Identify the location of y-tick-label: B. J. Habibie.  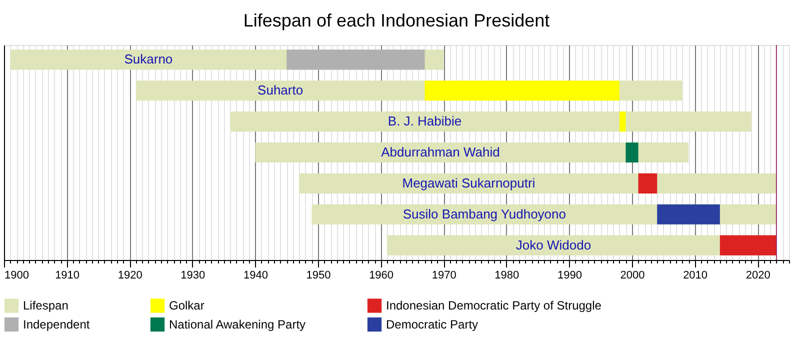
(425, 121).